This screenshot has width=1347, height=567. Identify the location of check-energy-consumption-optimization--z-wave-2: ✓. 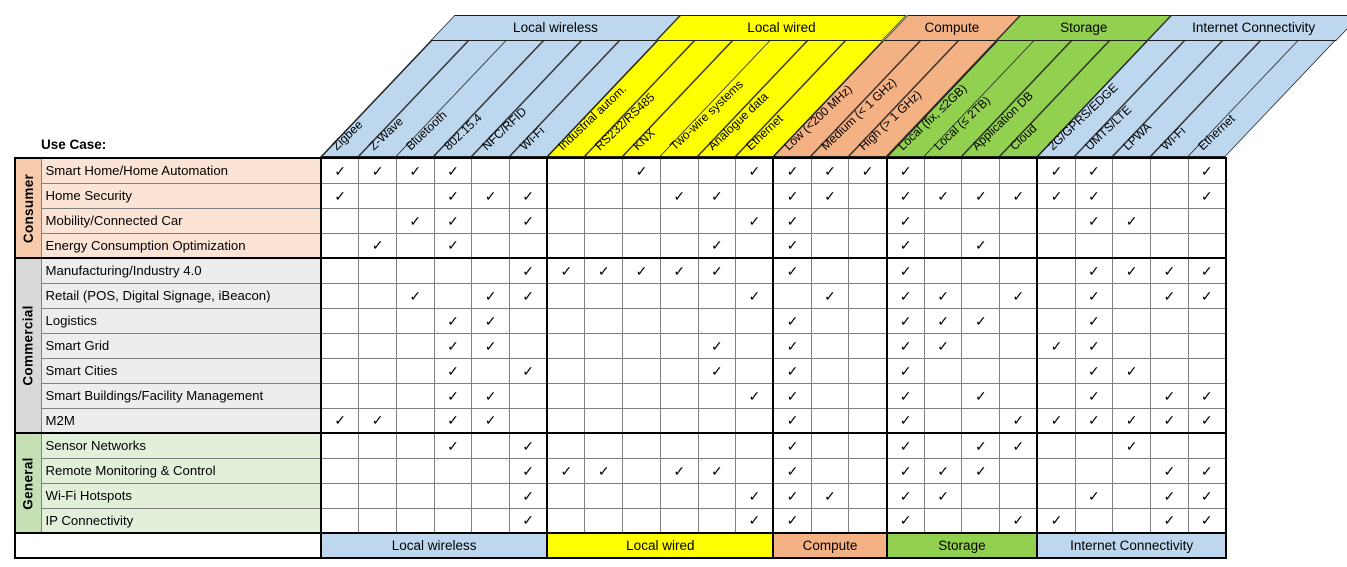
(377, 245).